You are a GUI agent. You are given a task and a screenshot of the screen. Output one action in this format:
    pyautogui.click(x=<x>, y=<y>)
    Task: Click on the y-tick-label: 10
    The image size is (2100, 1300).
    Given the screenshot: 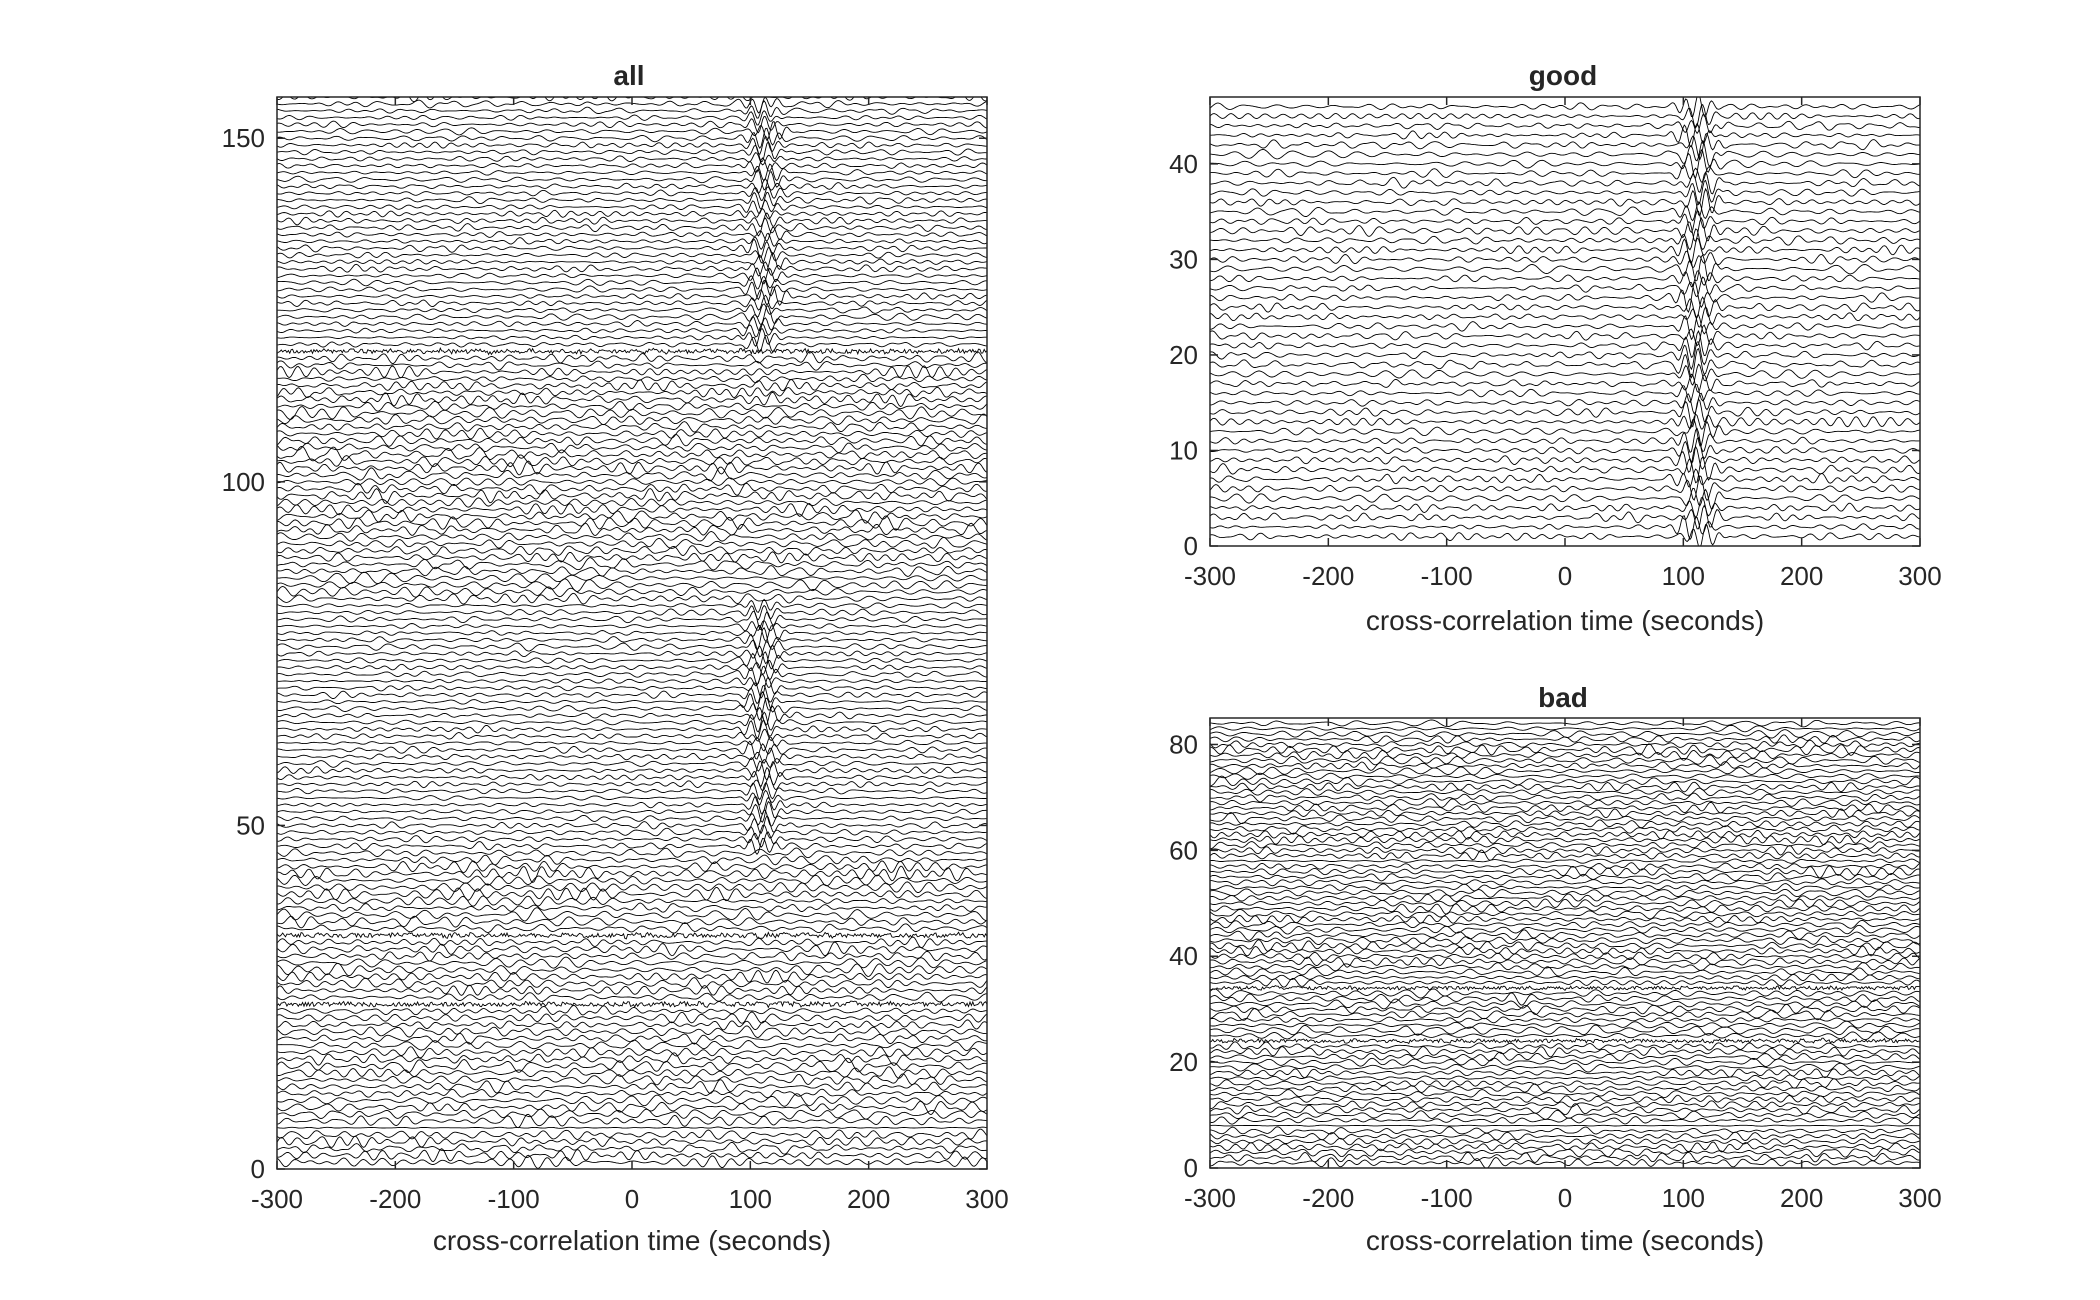 What is the action you would take?
    pyautogui.click(x=1183, y=450)
    